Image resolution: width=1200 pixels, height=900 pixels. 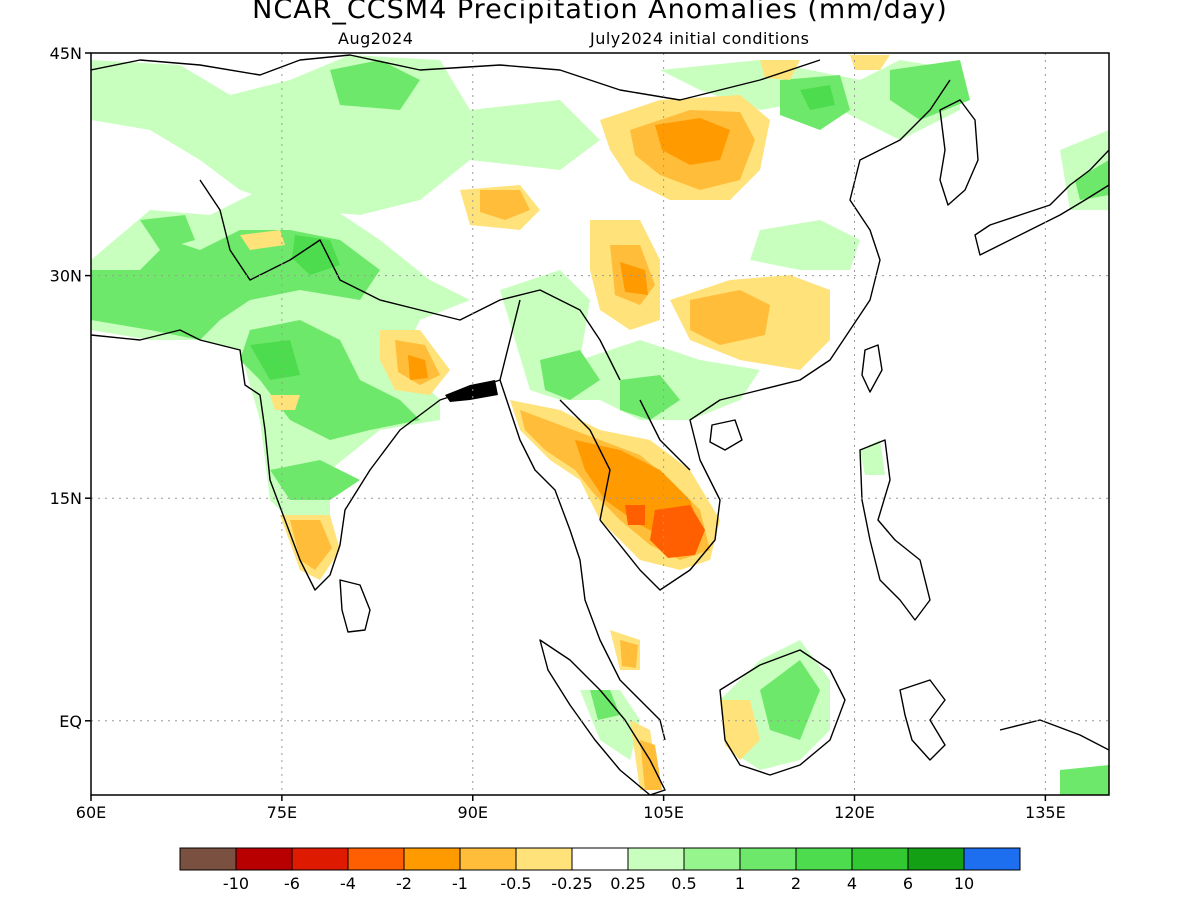 What do you see at coordinates (66, 53) in the screenshot?
I see `lat-tick-label: 45N` at bounding box center [66, 53].